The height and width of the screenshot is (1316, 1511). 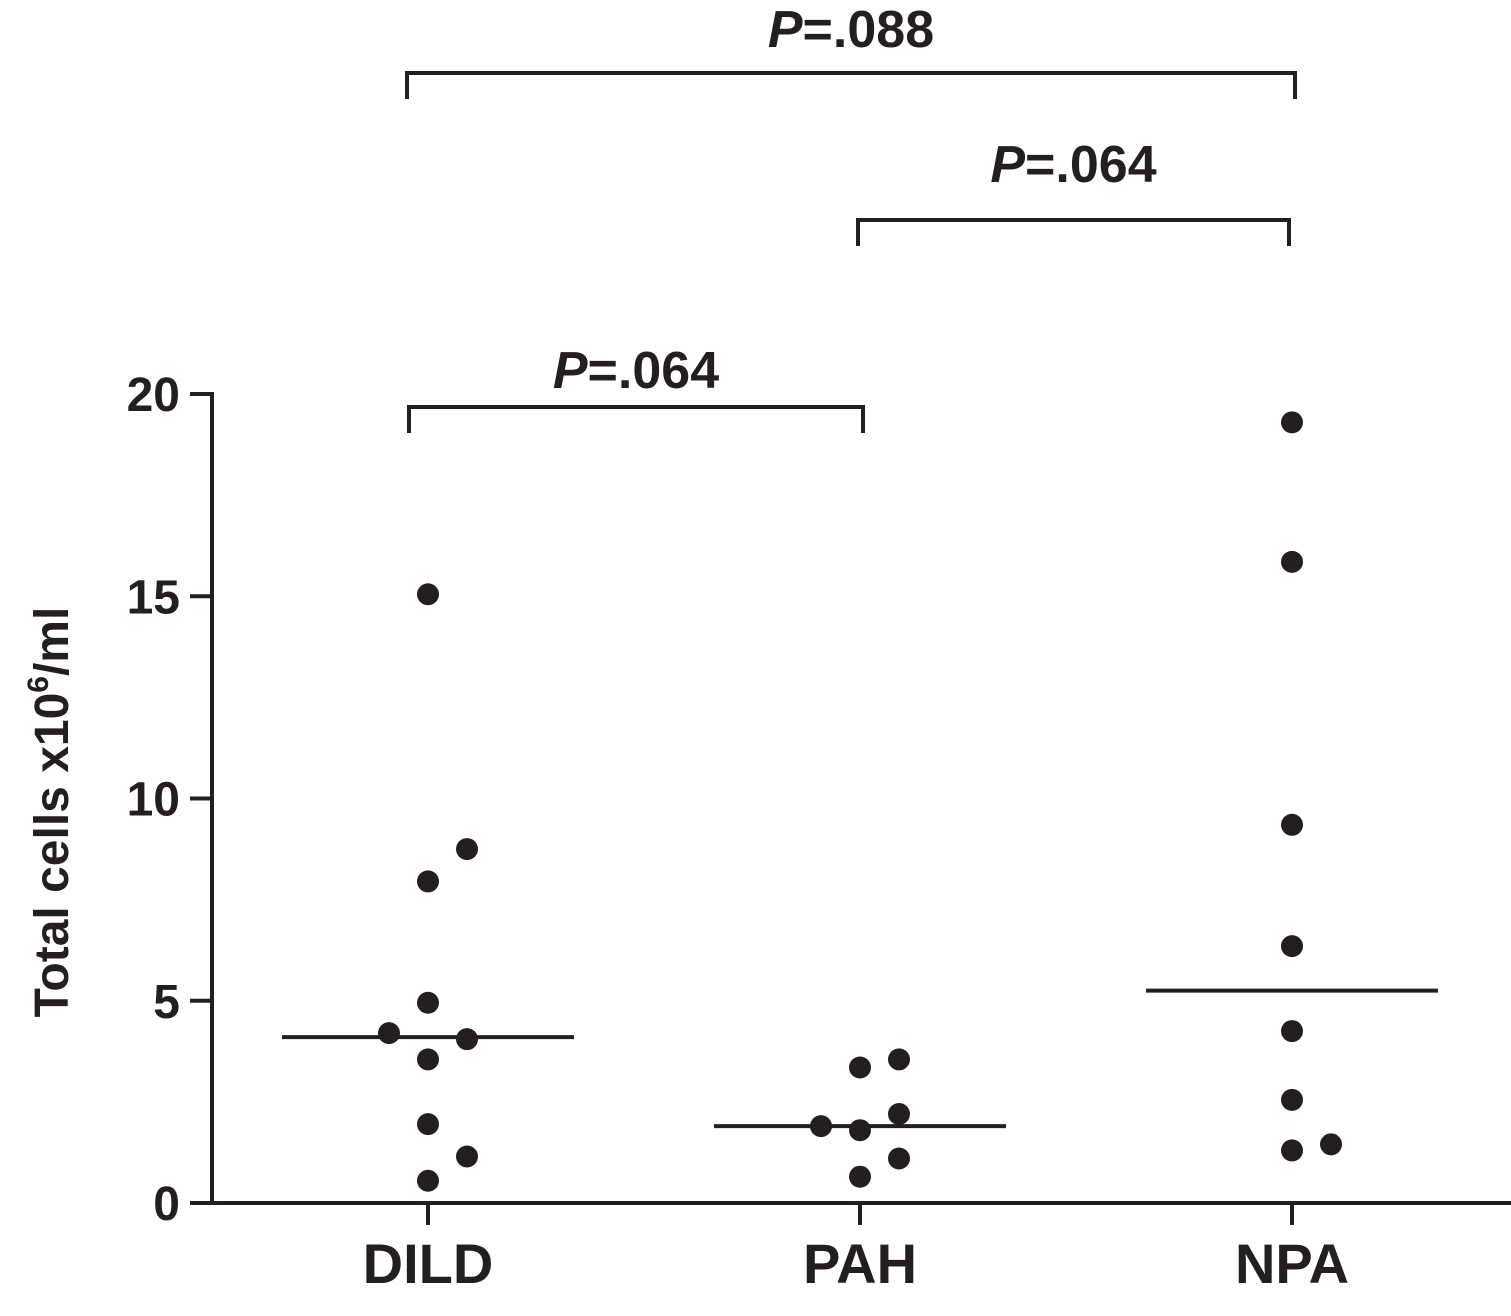 I want to click on y-tick-label: 5, so click(x=166, y=1002).